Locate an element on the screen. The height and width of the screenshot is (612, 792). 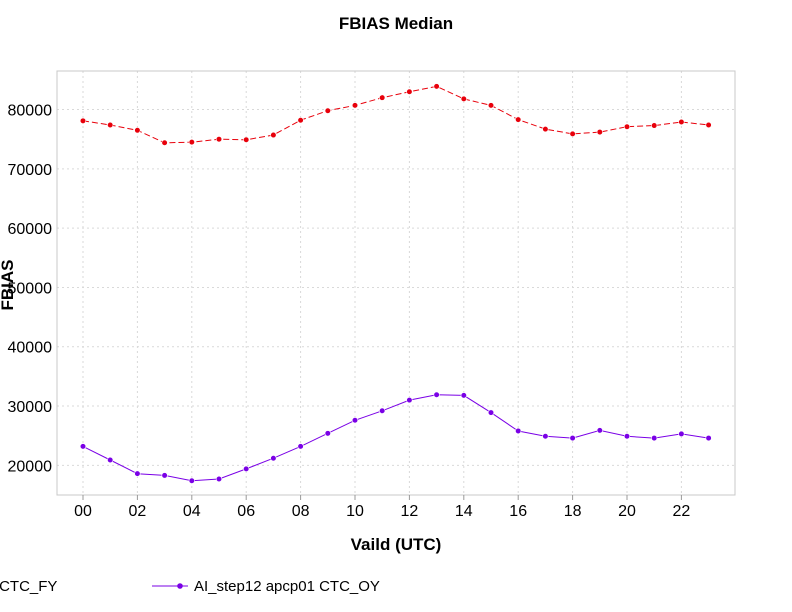
x-tick-label: 00 is located at coordinates (83, 511).